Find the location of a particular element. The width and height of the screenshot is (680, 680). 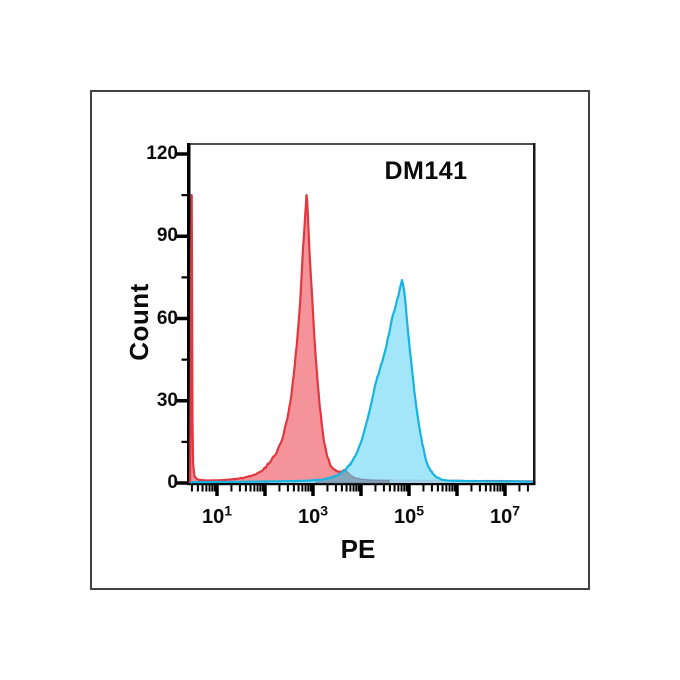

x-tick-label: 10⁷ is located at coordinates (505, 515).